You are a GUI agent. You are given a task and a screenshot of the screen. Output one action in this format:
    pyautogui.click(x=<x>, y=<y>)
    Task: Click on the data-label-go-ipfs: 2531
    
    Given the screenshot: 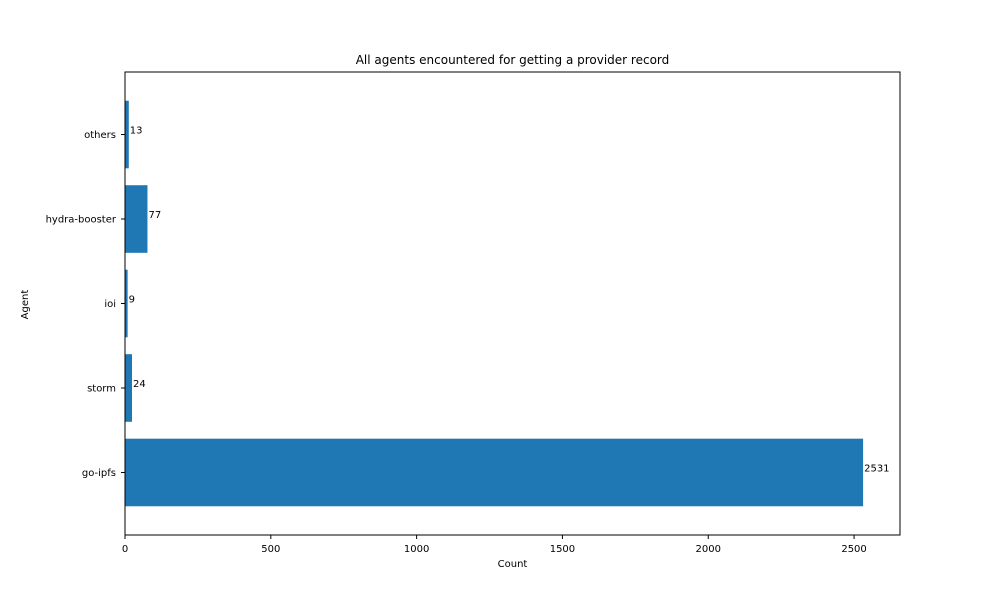 What is the action you would take?
    pyautogui.click(x=876, y=468)
    